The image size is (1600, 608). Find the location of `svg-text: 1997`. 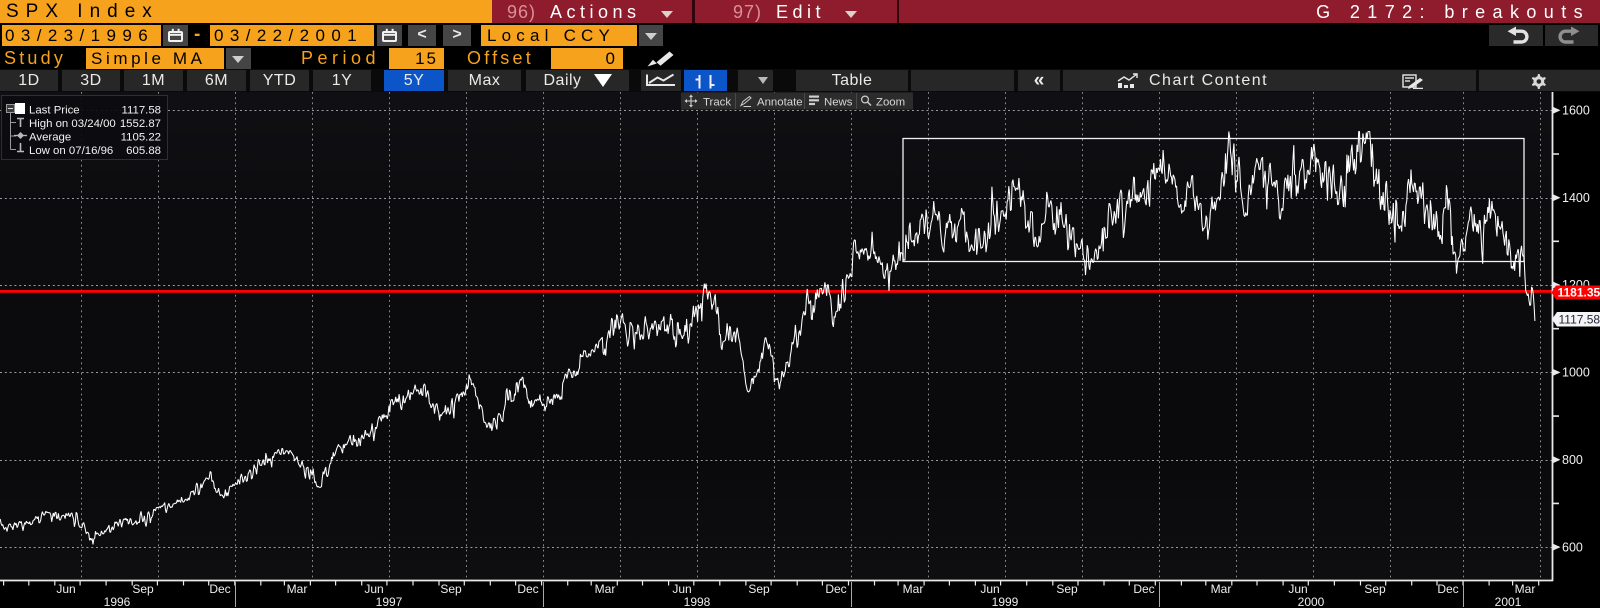

svg-text: 1997 is located at coordinates (389, 601).